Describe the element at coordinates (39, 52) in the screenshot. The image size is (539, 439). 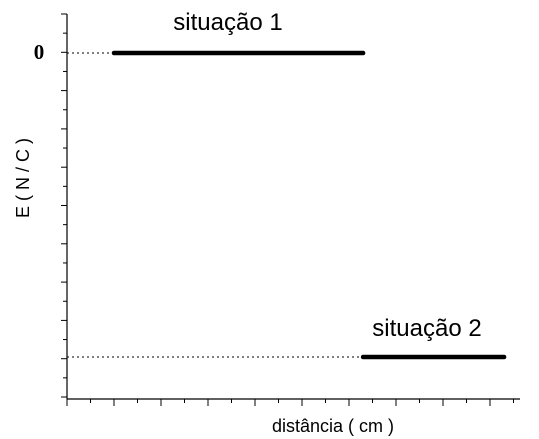
I see `y-tick-label-zero: 0` at that location.